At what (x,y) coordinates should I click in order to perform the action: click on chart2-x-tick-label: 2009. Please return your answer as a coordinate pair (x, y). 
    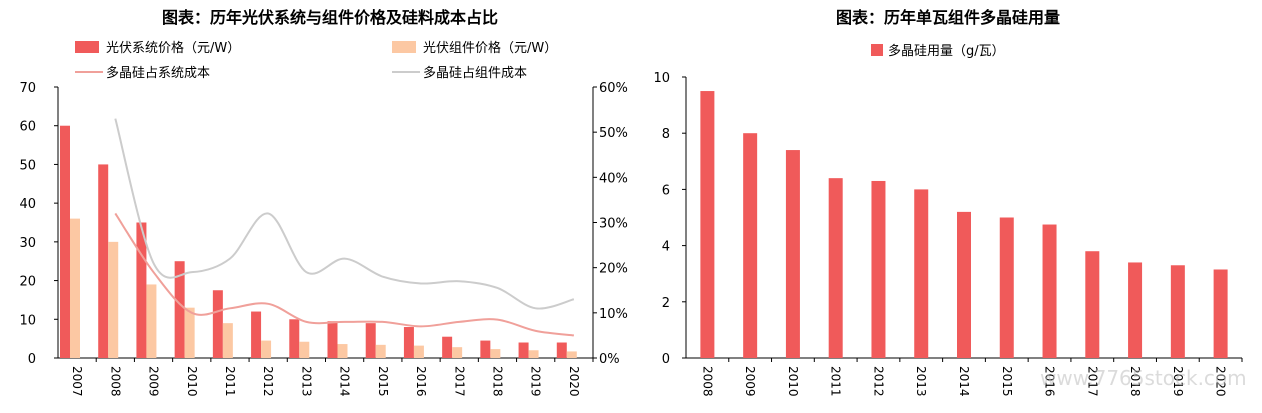
    Looking at the image, I should click on (750, 381).